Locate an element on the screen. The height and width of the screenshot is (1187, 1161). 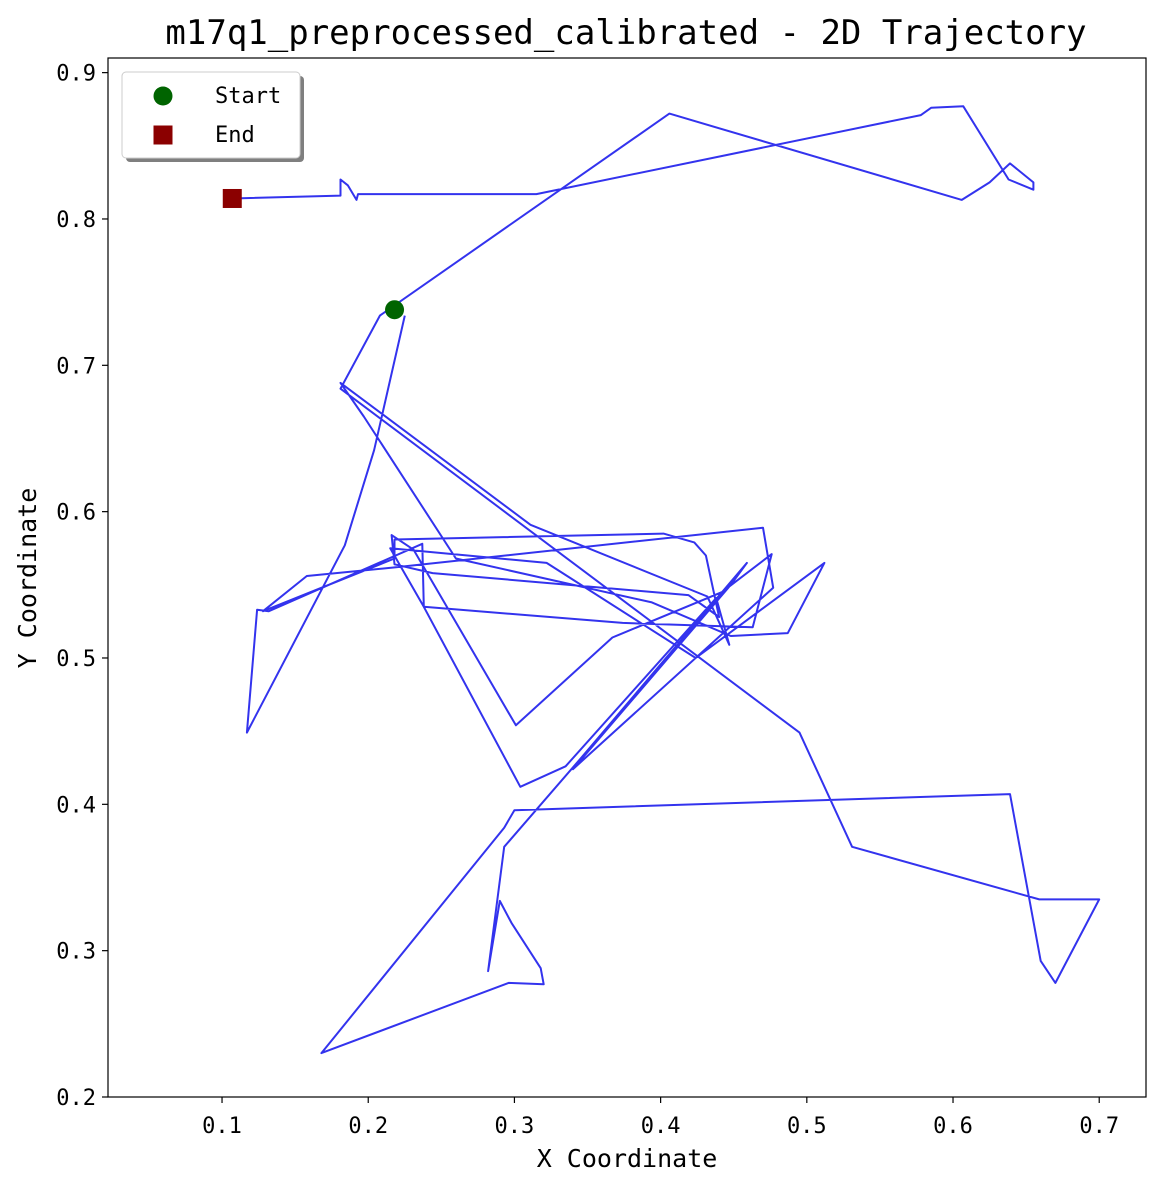
x-tick-label: 0.5 is located at coordinates (807, 1126).